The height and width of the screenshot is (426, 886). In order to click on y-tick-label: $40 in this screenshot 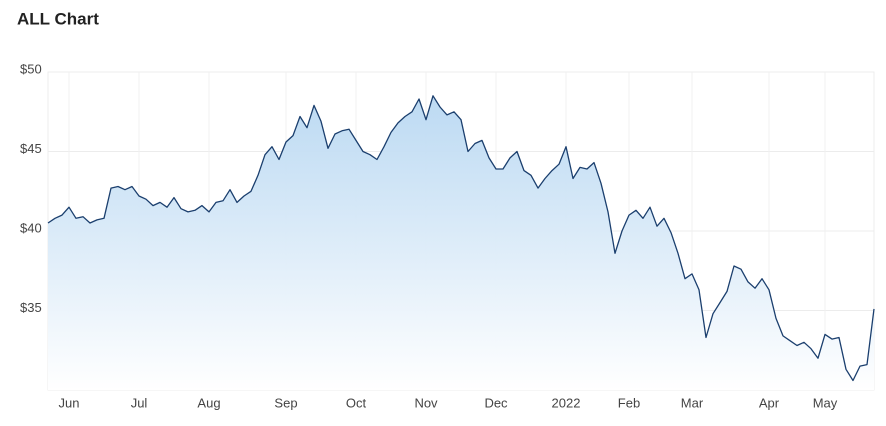, I will do `click(31, 227)`.